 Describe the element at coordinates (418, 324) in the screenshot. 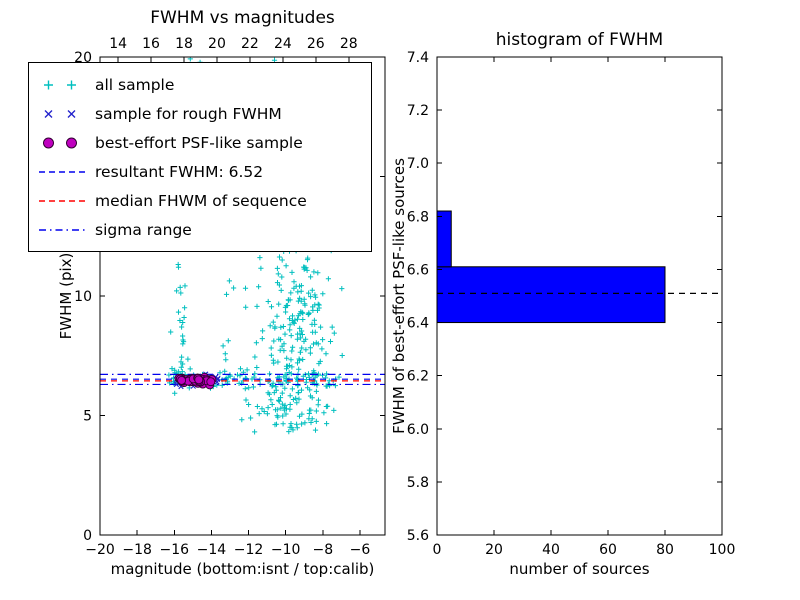

I see `tick-label: 6.4` at that location.